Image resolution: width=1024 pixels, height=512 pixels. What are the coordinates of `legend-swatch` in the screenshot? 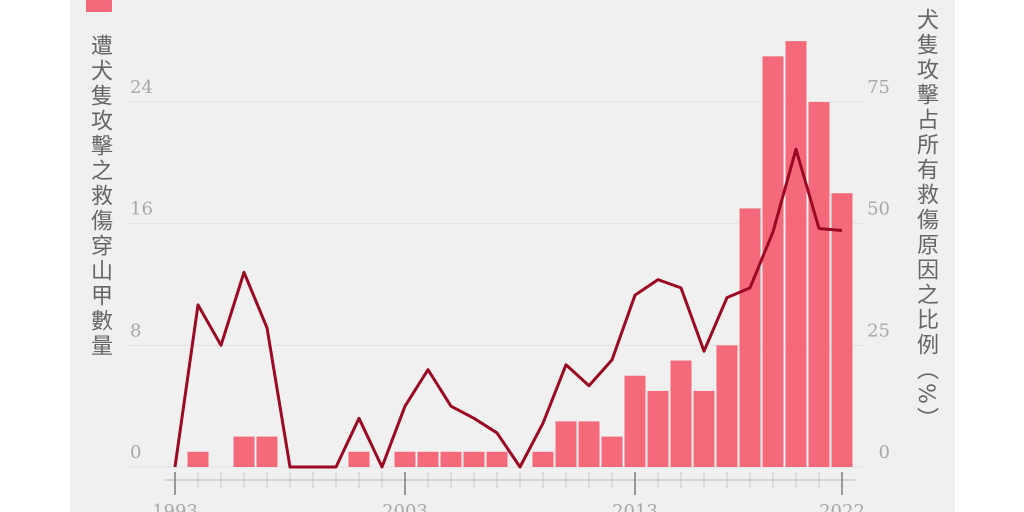 It's located at (99, 6).